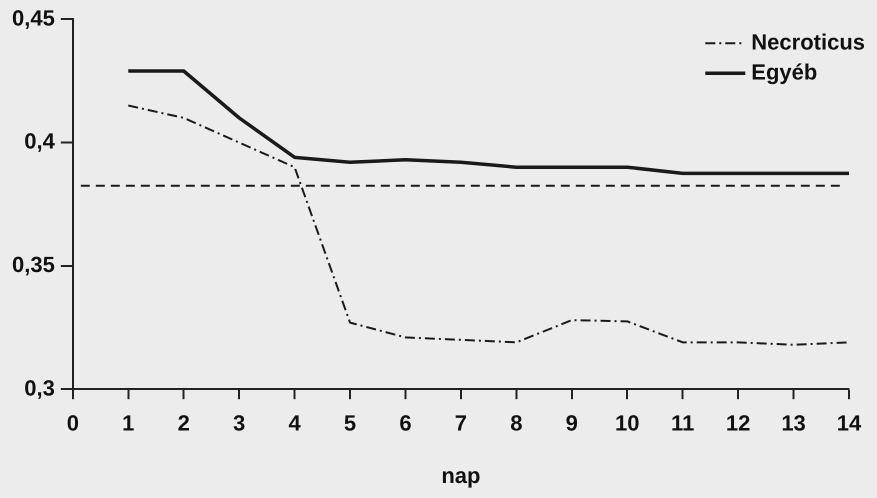 The height and width of the screenshot is (498, 877). Describe the element at coordinates (40, 141) in the screenshot. I see `y-tick-label: 0,4` at that location.